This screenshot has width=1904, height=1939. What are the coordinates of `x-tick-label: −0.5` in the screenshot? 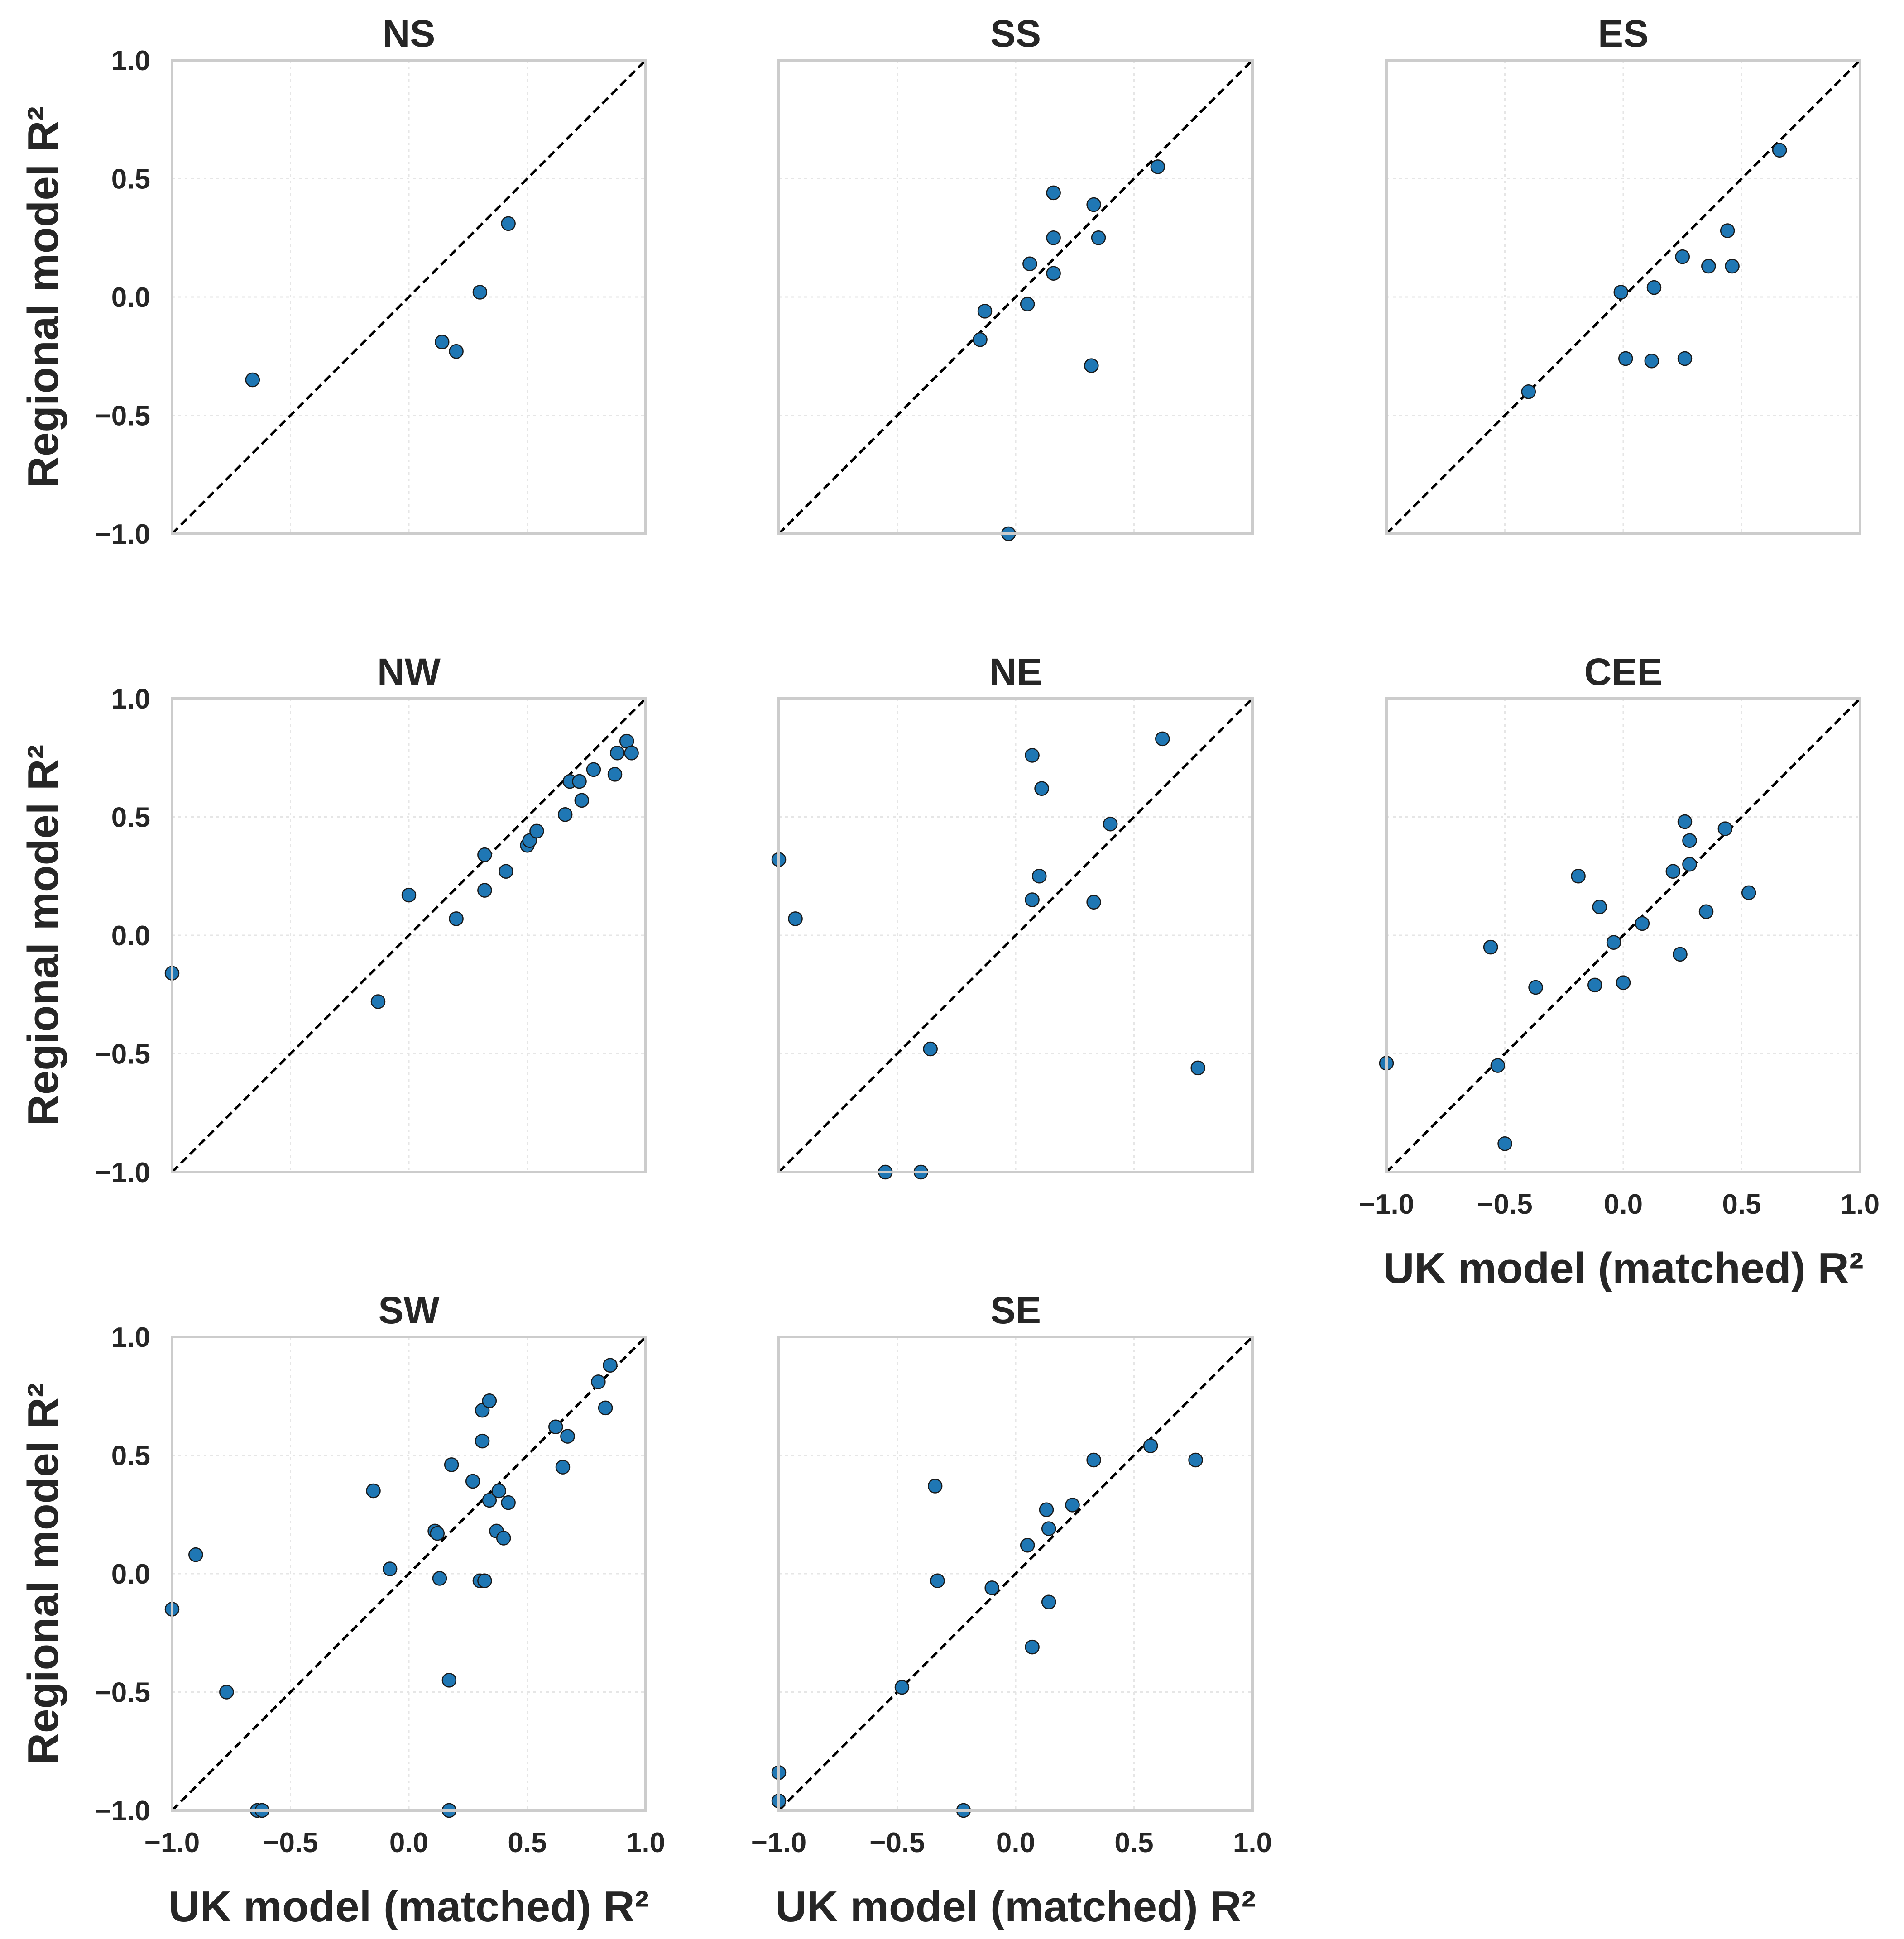 It's located at (1504, 1205).